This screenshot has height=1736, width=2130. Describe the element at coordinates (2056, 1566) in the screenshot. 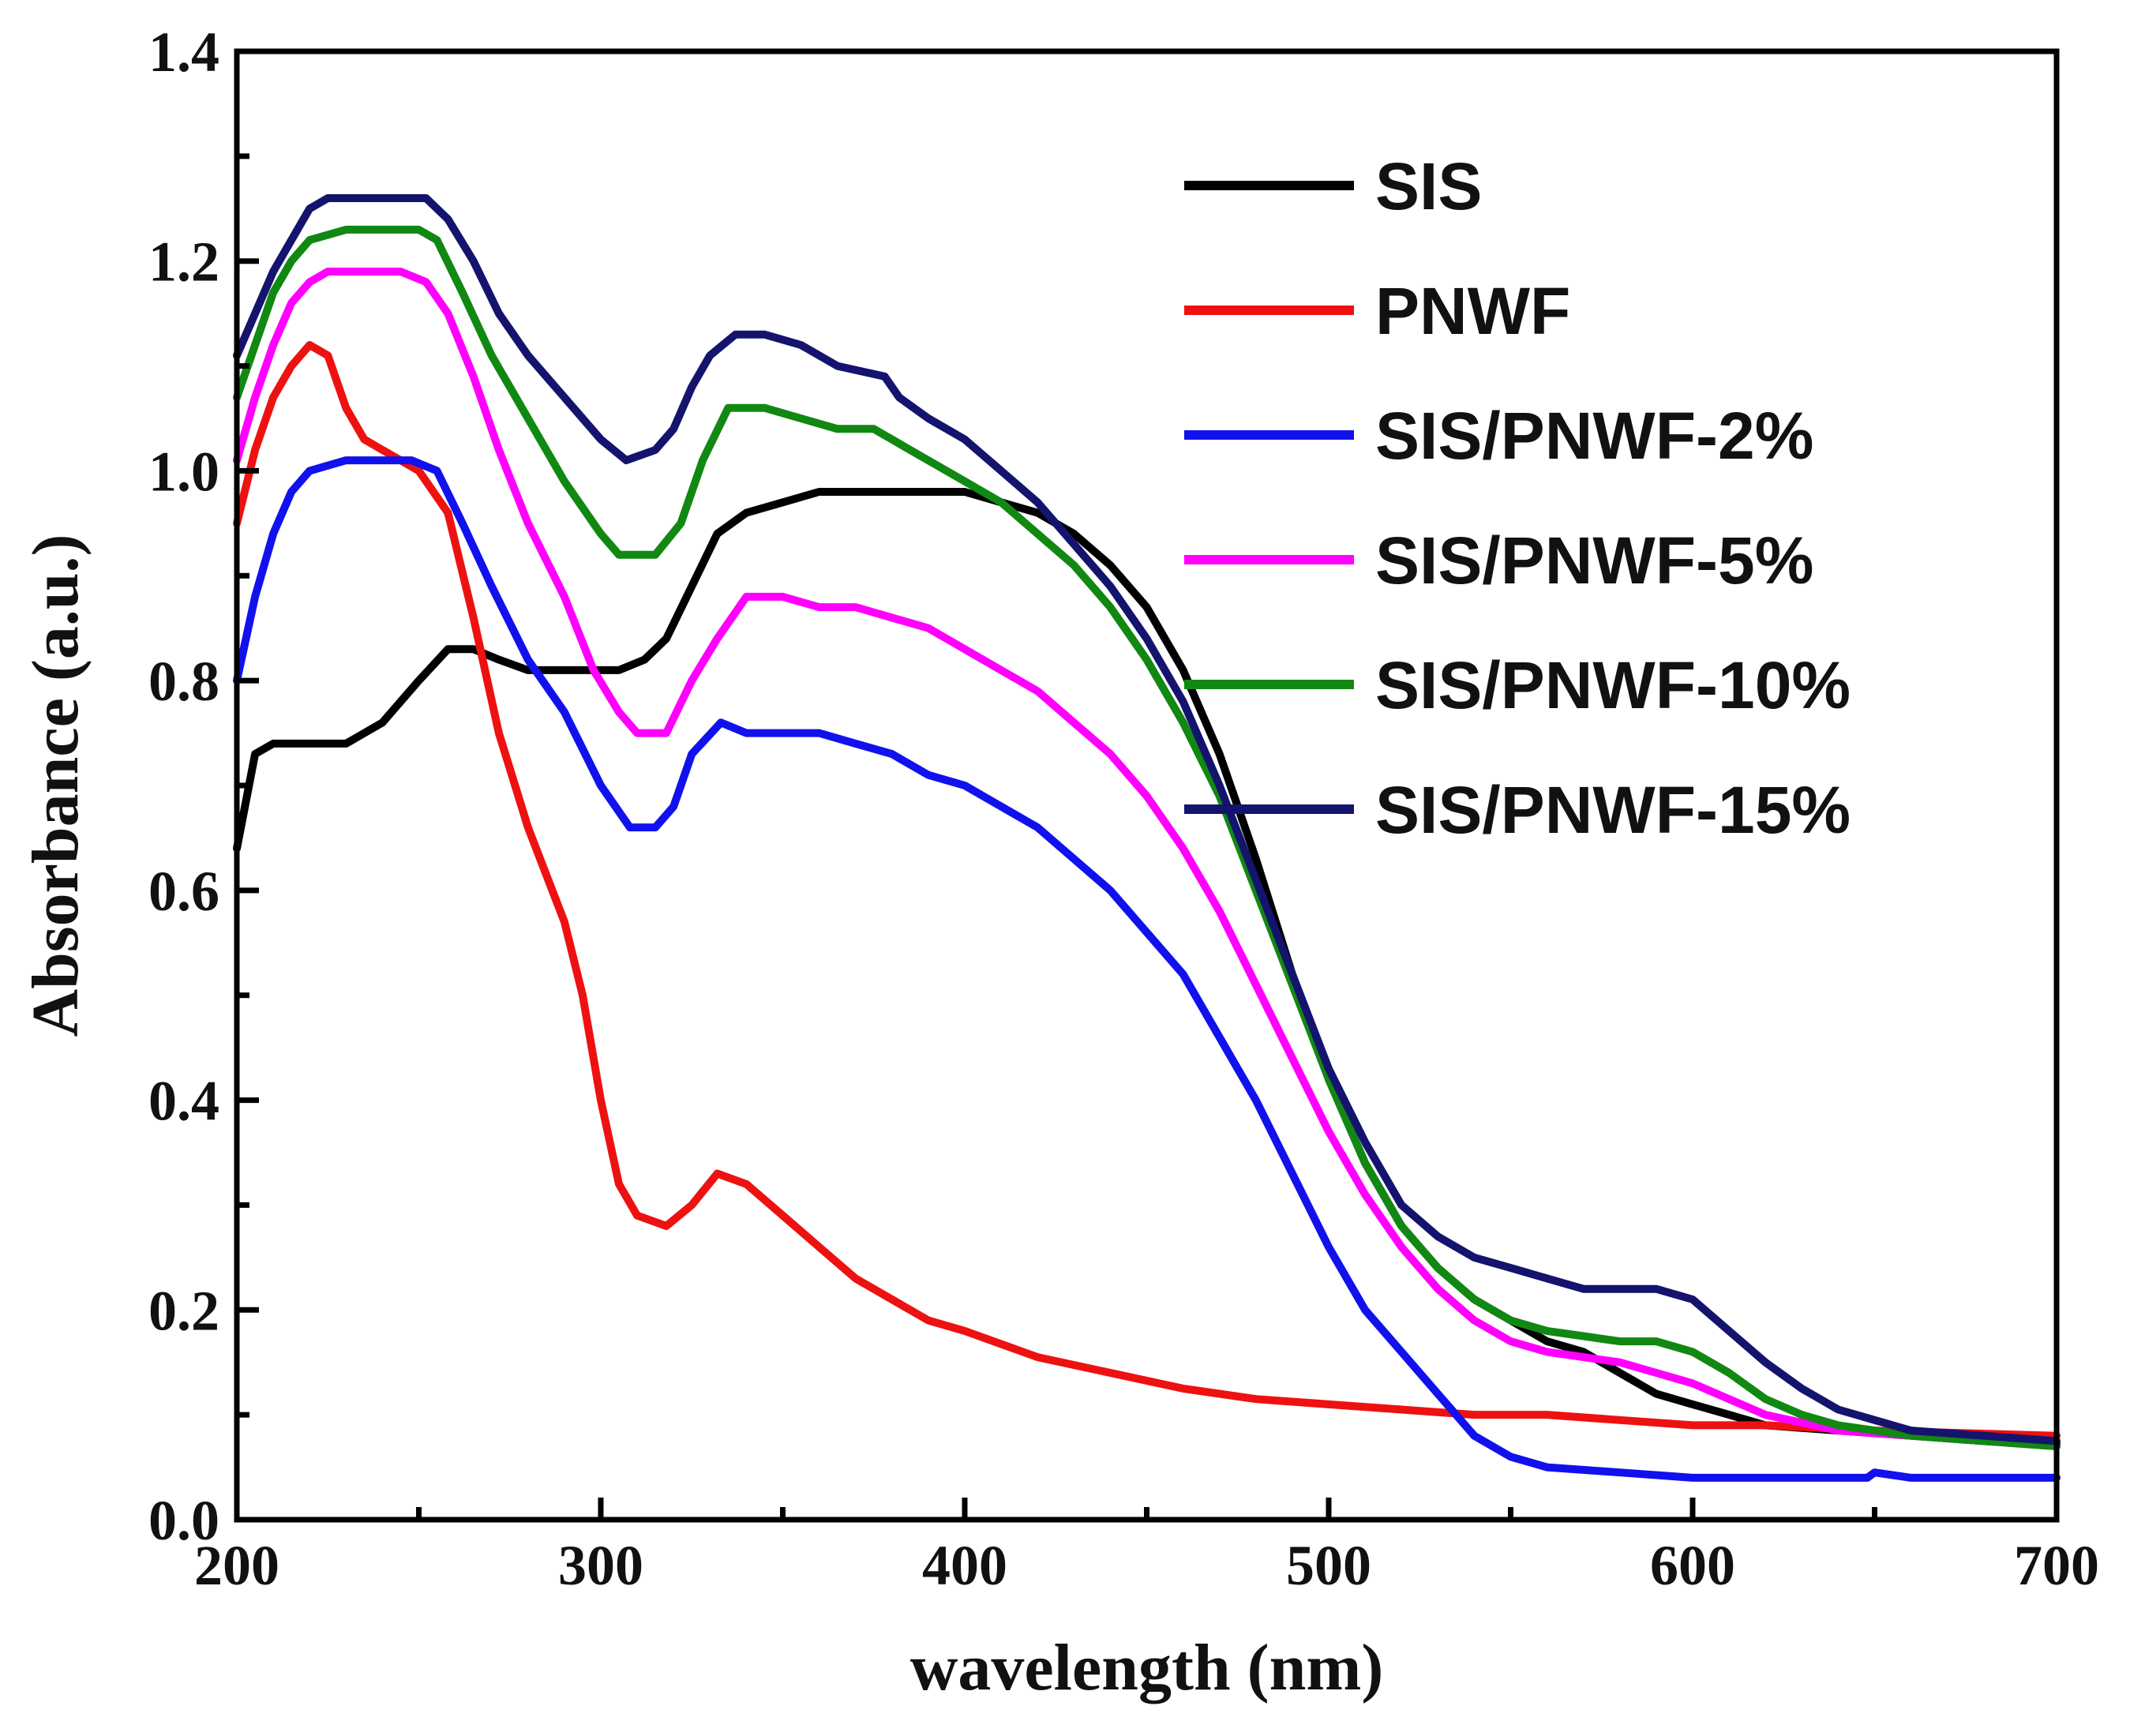

I see `x-tick-label: 700` at that location.